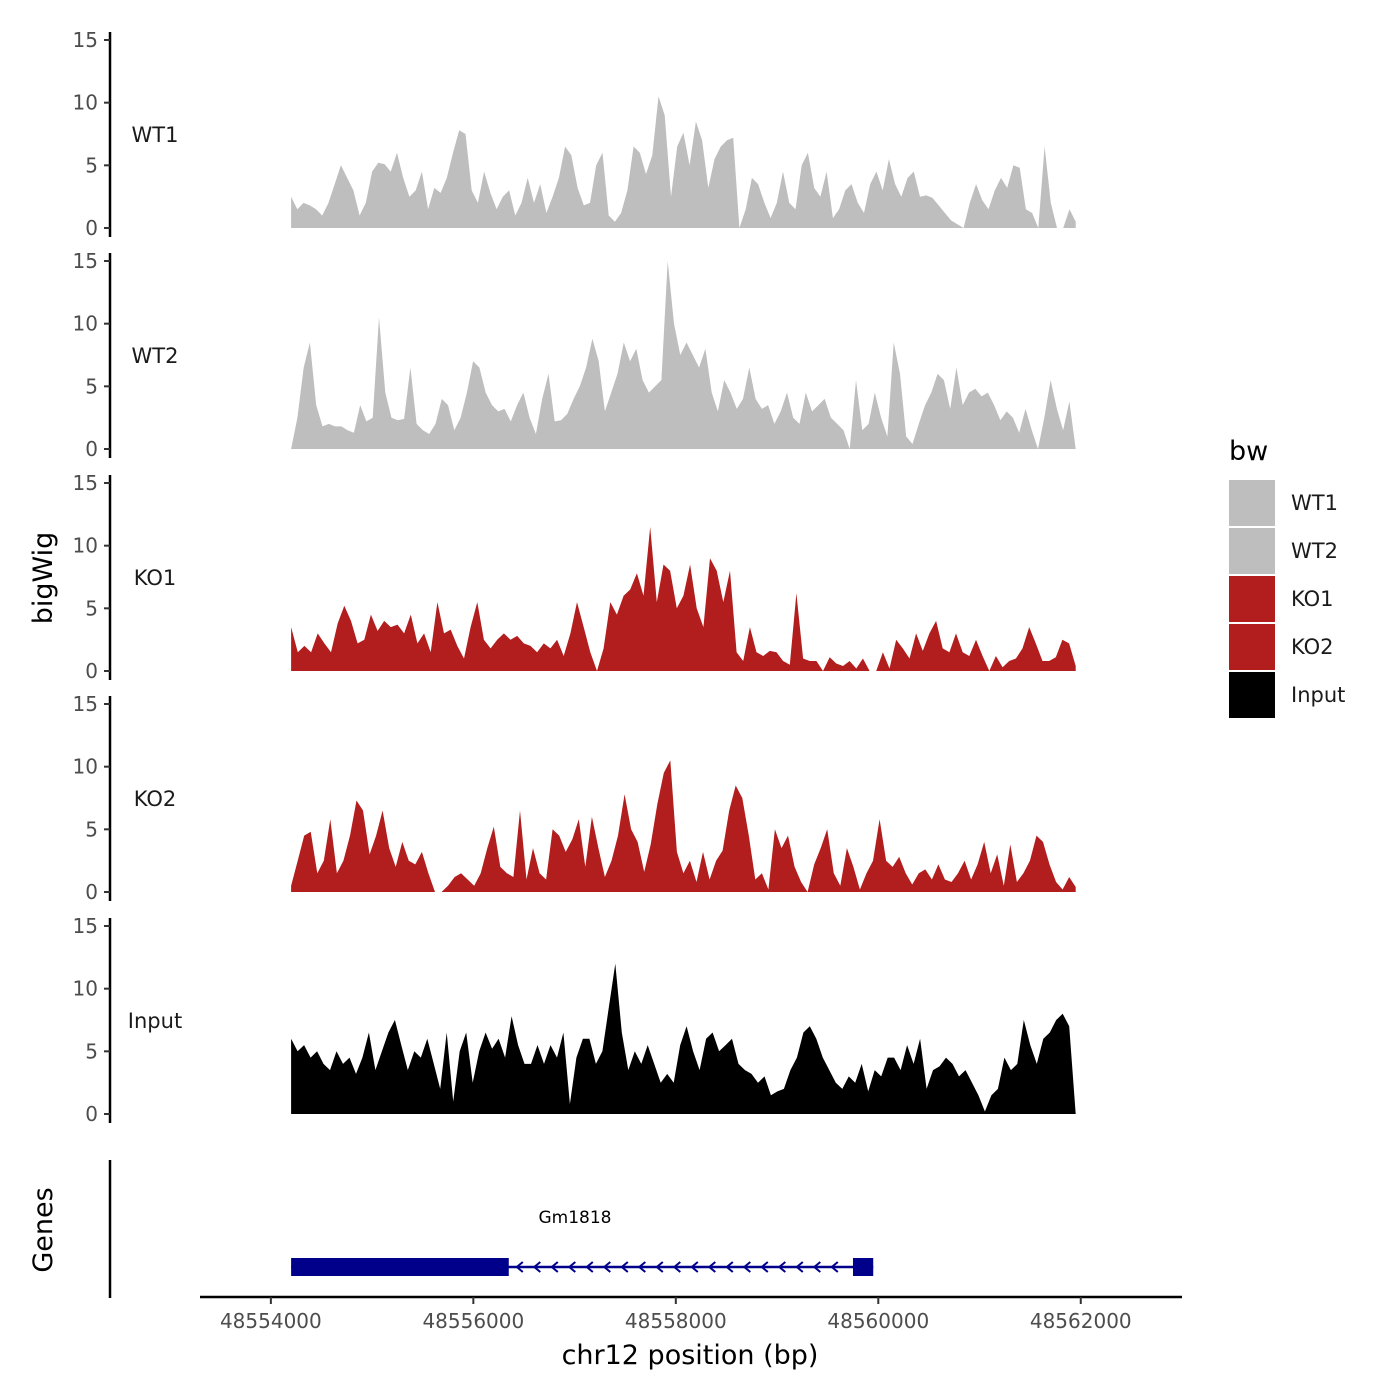 Image resolution: width=1400 pixels, height=1400 pixels. Describe the element at coordinates (155, 356) in the screenshot. I see `track-label: WT2` at that location.